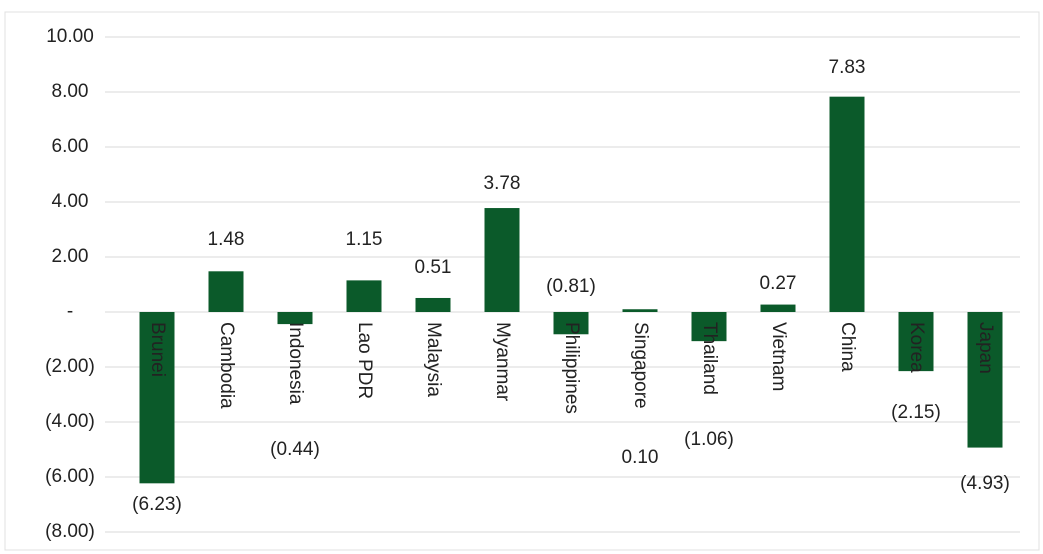 This screenshot has height=554, width=1043. Describe the element at coordinates (70, 311) in the screenshot. I see `y-tick-label: -` at that location.